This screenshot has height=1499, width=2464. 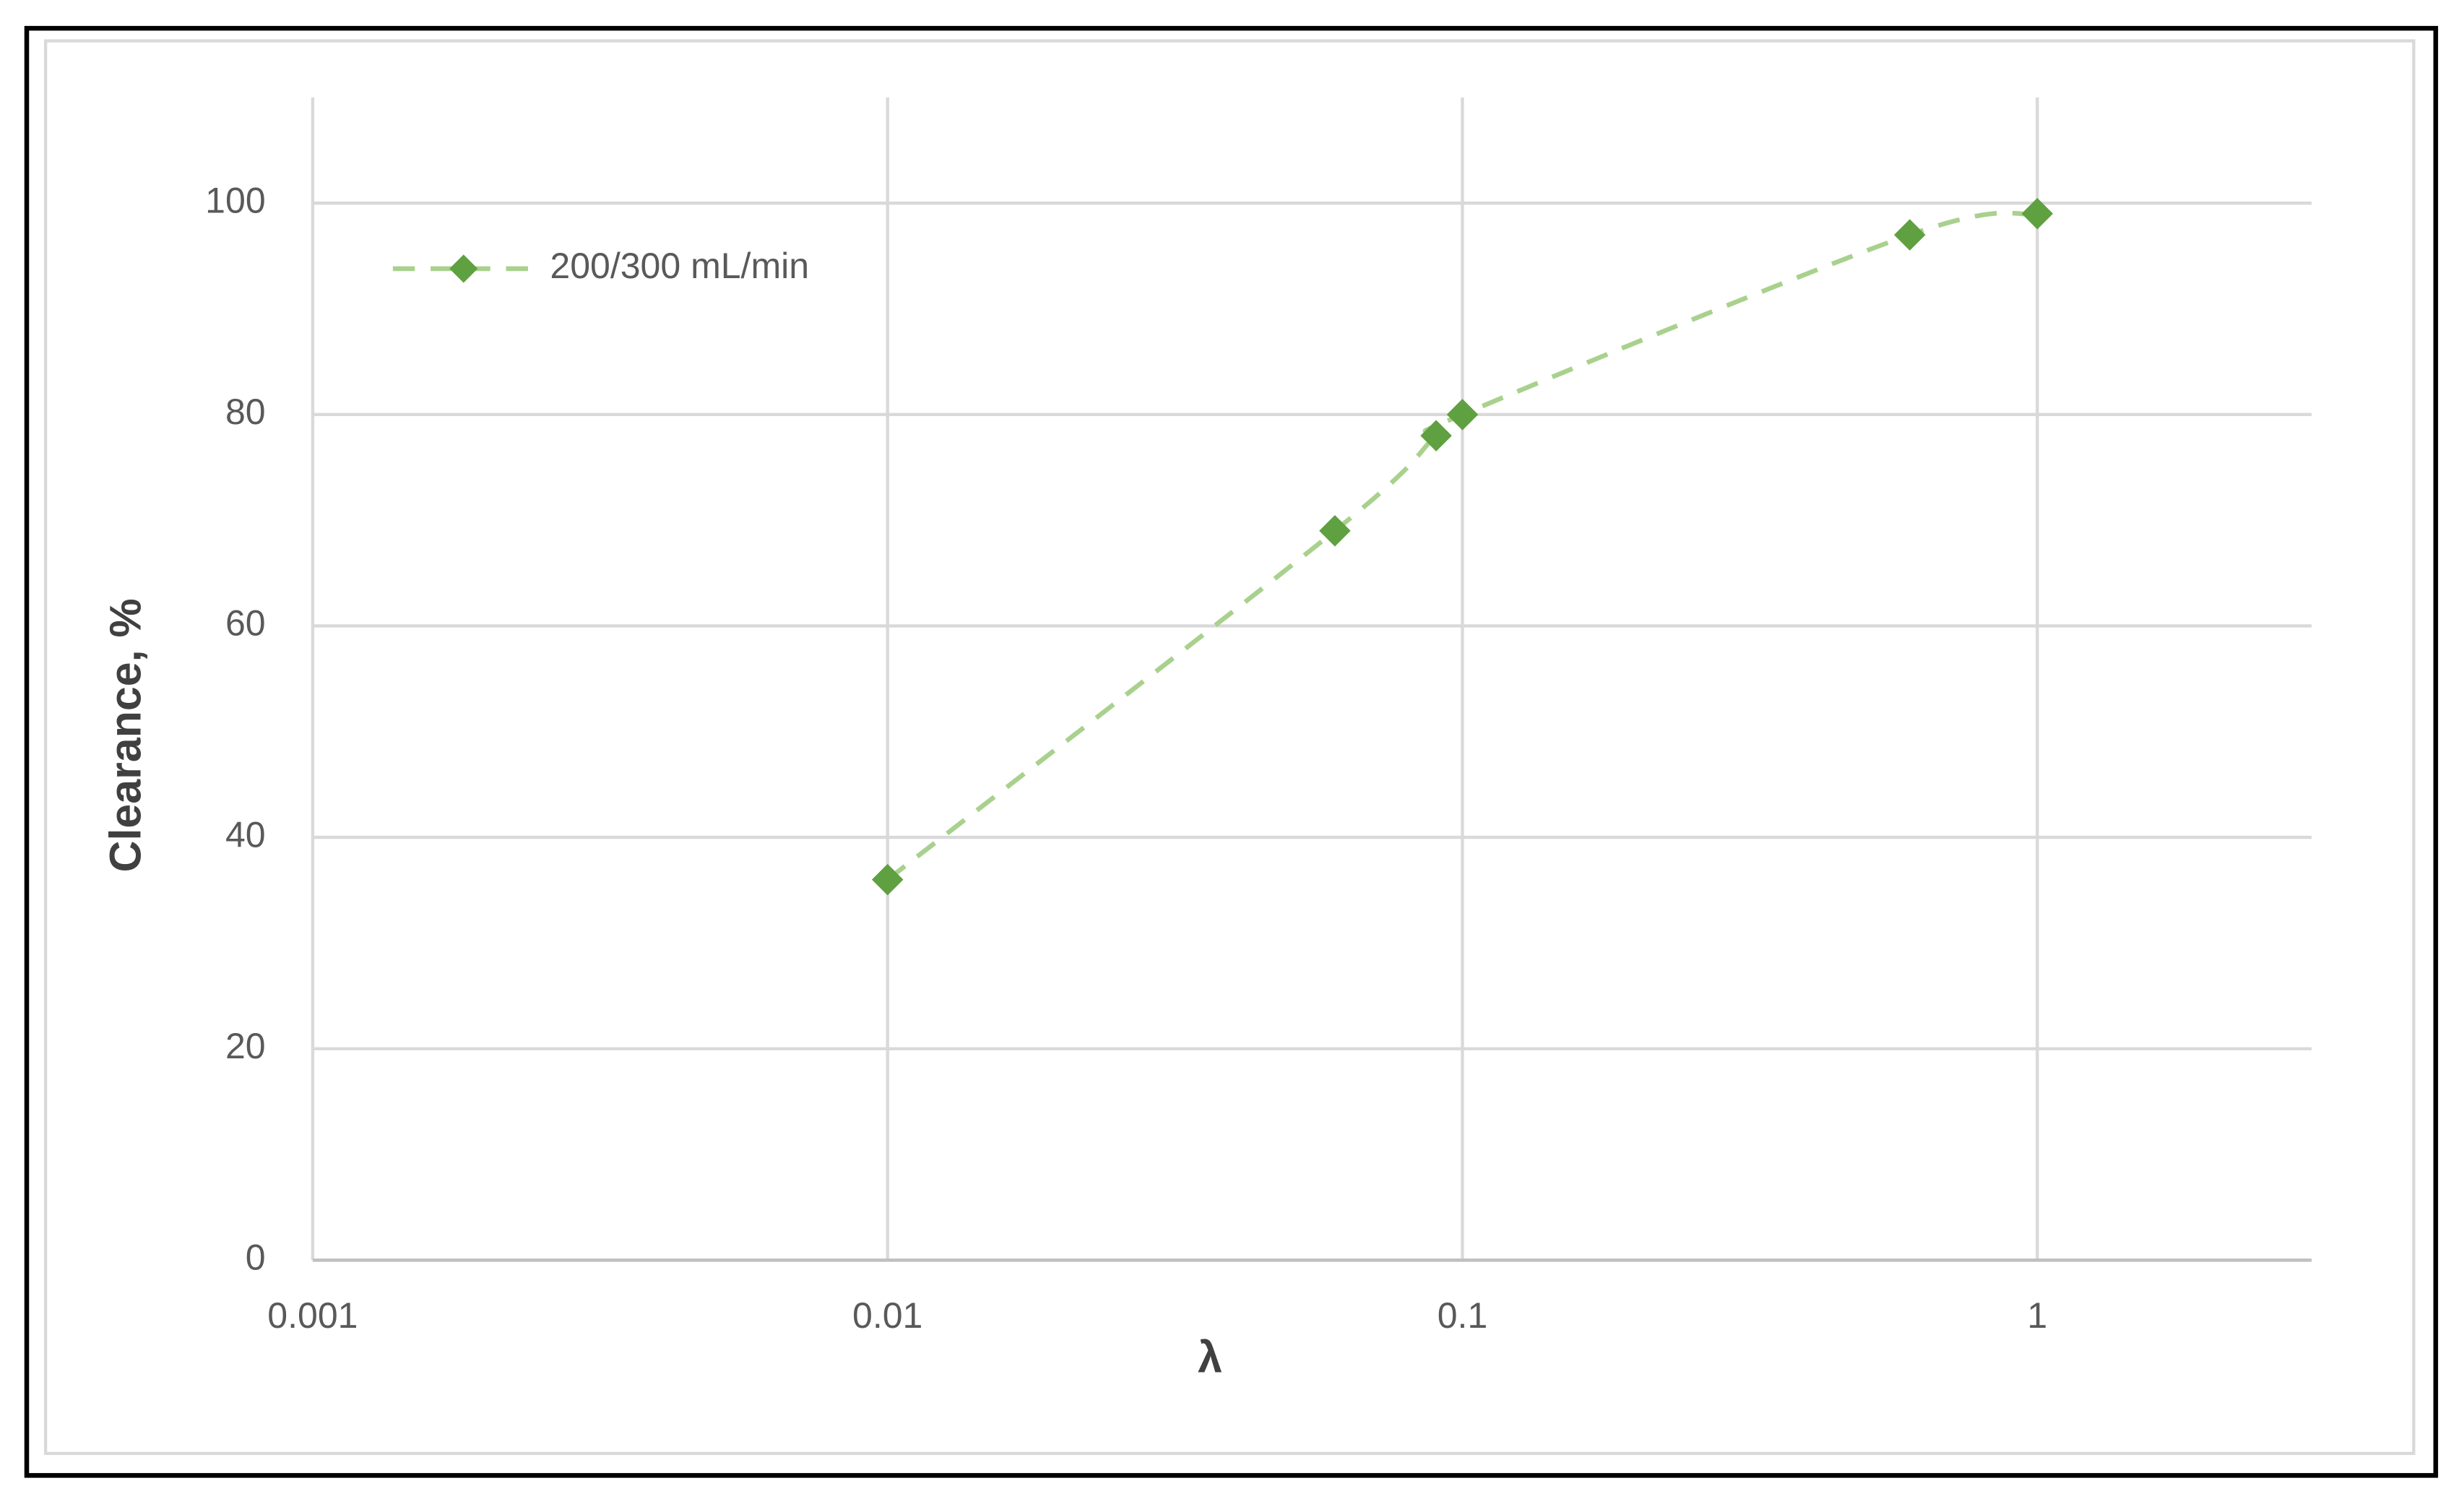 What do you see at coordinates (2037, 1315) in the screenshot?
I see `x-tick-label: 1` at bounding box center [2037, 1315].